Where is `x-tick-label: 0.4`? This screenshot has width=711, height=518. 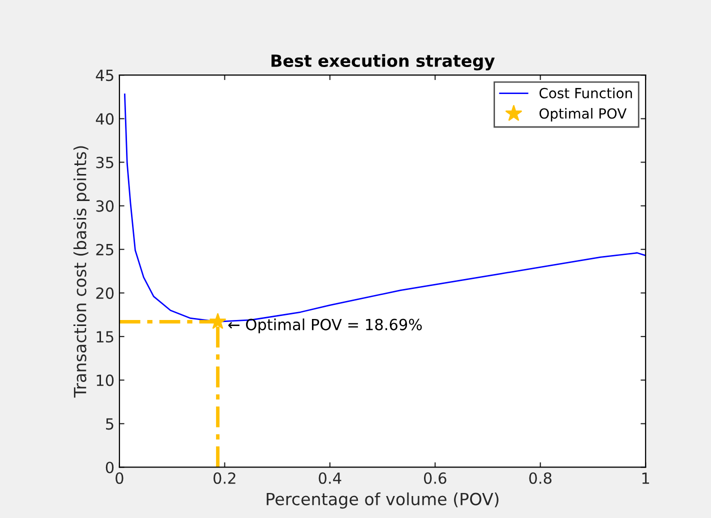 x-tick-label: 0.4 is located at coordinates (330, 478).